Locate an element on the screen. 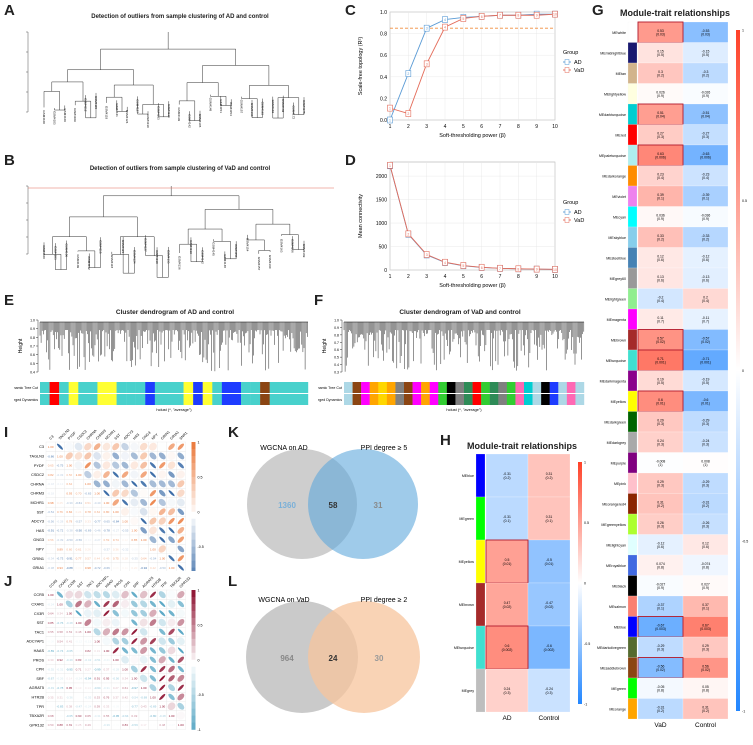 The width and height of the screenshot is (753, 745). leaf-label: GSM4145 is located at coordinates (214, 249).